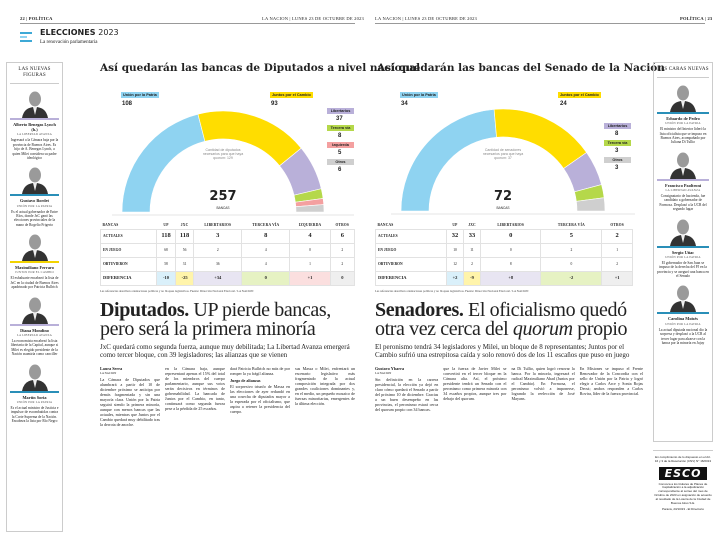 The width and height of the screenshot is (720, 541). Describe the element at coordinates (127, 104) in the screenshot. I see `value-up: 108` at that location.